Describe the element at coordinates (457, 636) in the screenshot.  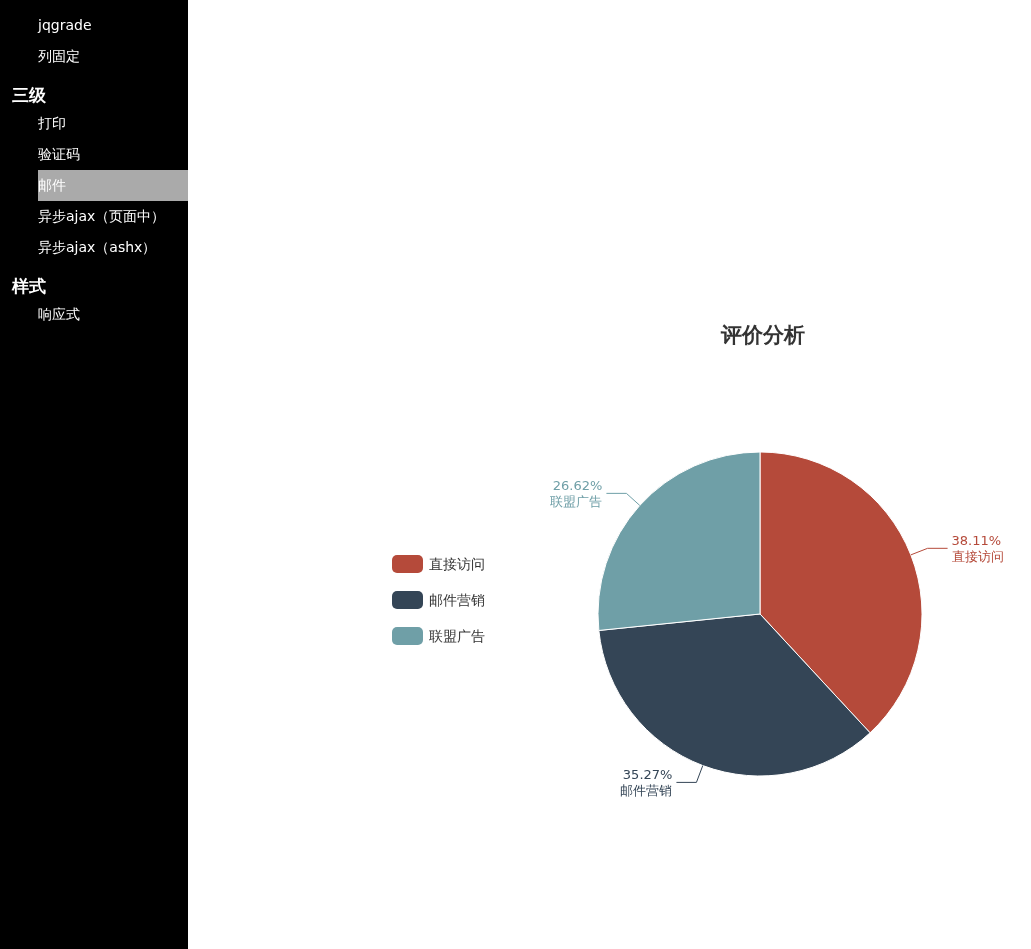
I see `legend-label: 联盟广告` at that location.